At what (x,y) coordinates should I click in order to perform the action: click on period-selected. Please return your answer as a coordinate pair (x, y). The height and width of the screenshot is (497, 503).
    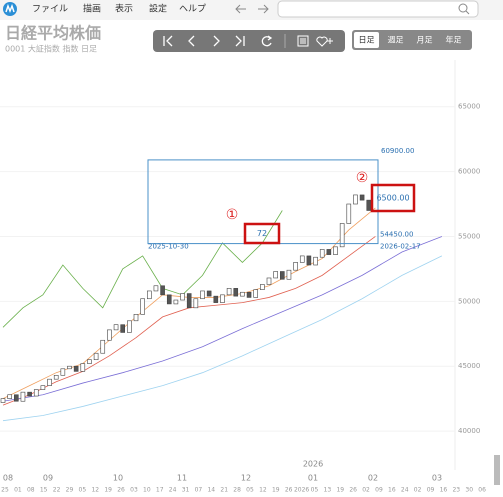
    Looking at the image, I should click on (366, 40).